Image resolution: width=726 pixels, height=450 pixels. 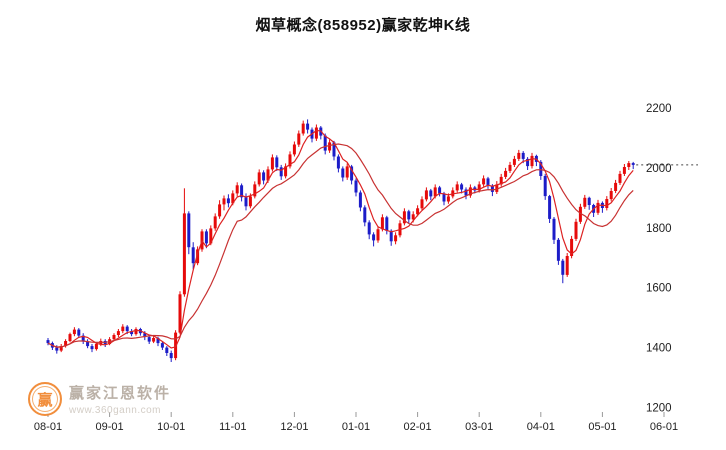 What do you see at coordinates (48, 427) in the screenshot?
I see `x-axis-label: 08-01` at bounding box center [48, 427].